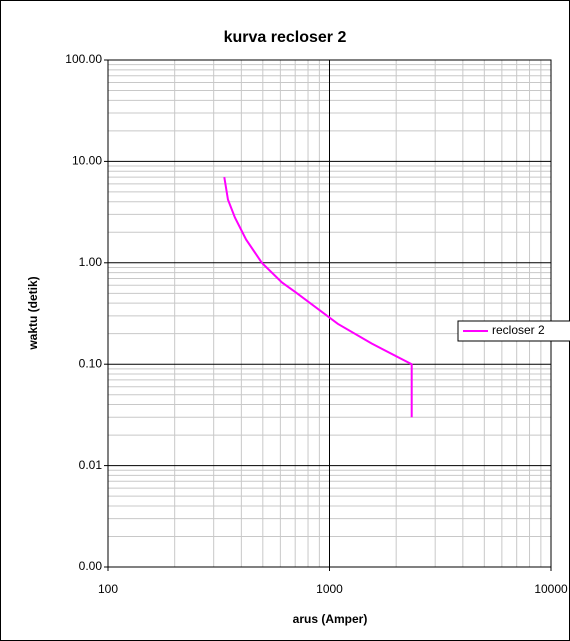 Image resolution: width=570 pixels, height=641 pixels. What do you see at coordinates (330, 619) in the screenshot?
I see `x-axis-title: arus (Amper)` at bounding box center [330, 619].